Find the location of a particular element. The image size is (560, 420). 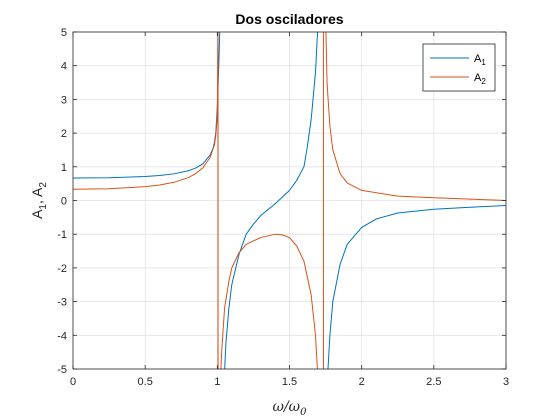

y-tick-label: 2 is located at coordinates (64, 134).